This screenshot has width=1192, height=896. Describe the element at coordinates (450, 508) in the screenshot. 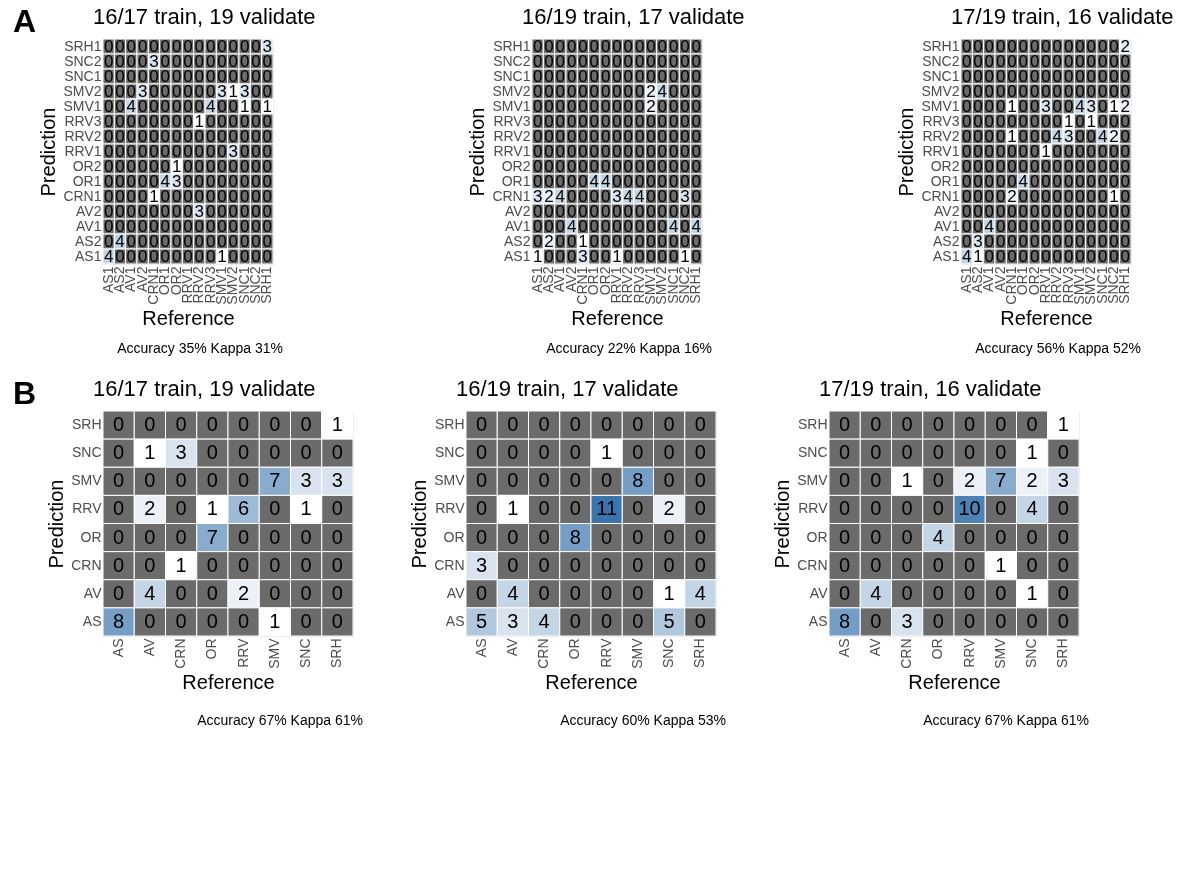

I see `y-tick-label: RRV` at that location.